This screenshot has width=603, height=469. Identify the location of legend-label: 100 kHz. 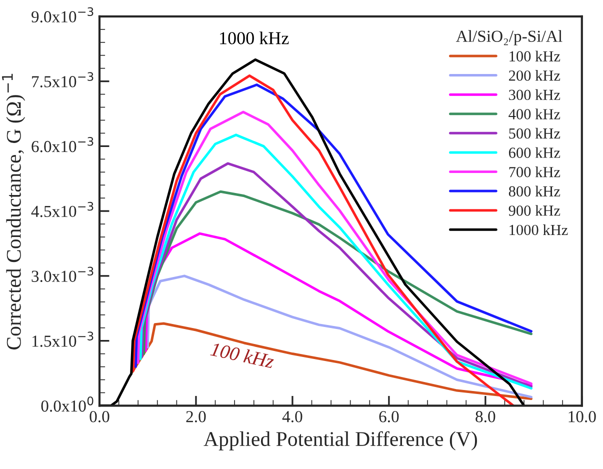
(535, 56).